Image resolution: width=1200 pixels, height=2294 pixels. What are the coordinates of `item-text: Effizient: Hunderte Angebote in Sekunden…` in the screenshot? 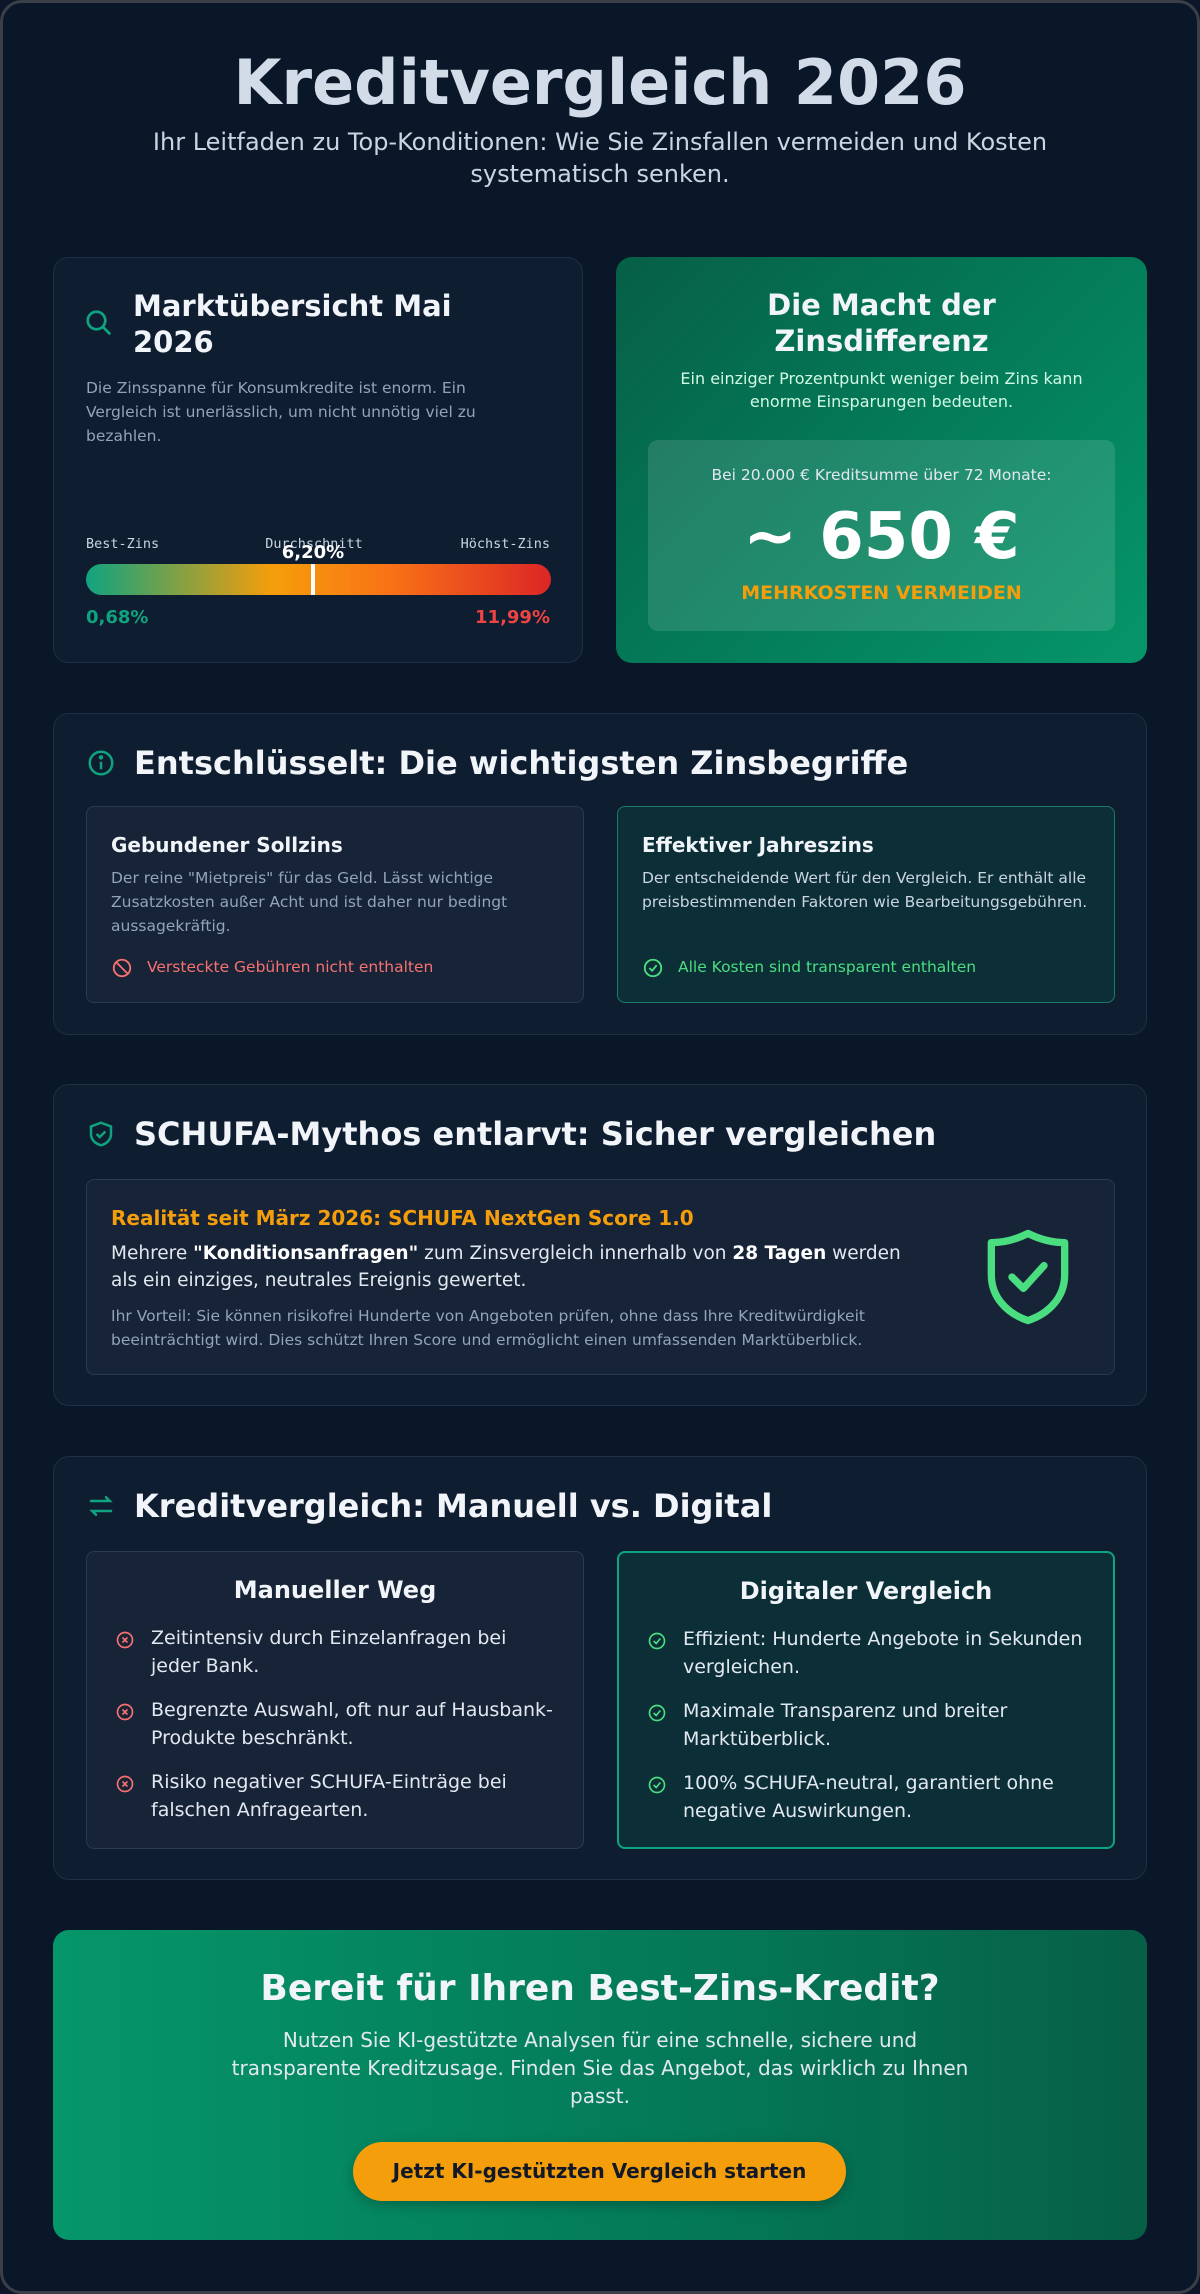 It's located at (883, 1653).